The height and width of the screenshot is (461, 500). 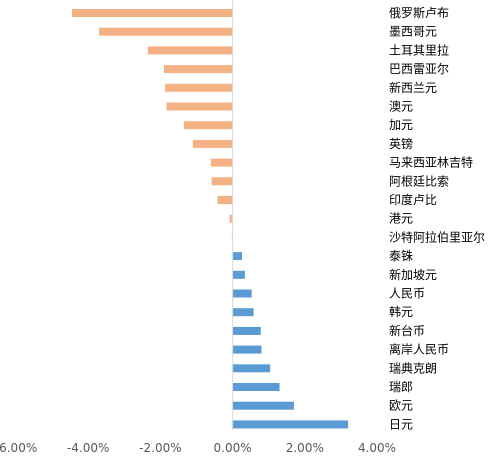 I want to click on category-label: 日元, so click(x=401, y=424).